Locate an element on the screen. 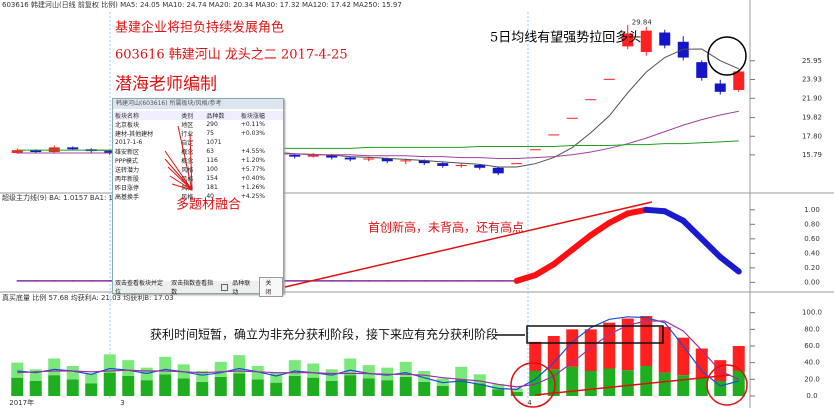 The height and width of the screenshot is (408, 834). table-row: 昨日涨停 风格 181 +1.26% is located at coordinates (198, 187).